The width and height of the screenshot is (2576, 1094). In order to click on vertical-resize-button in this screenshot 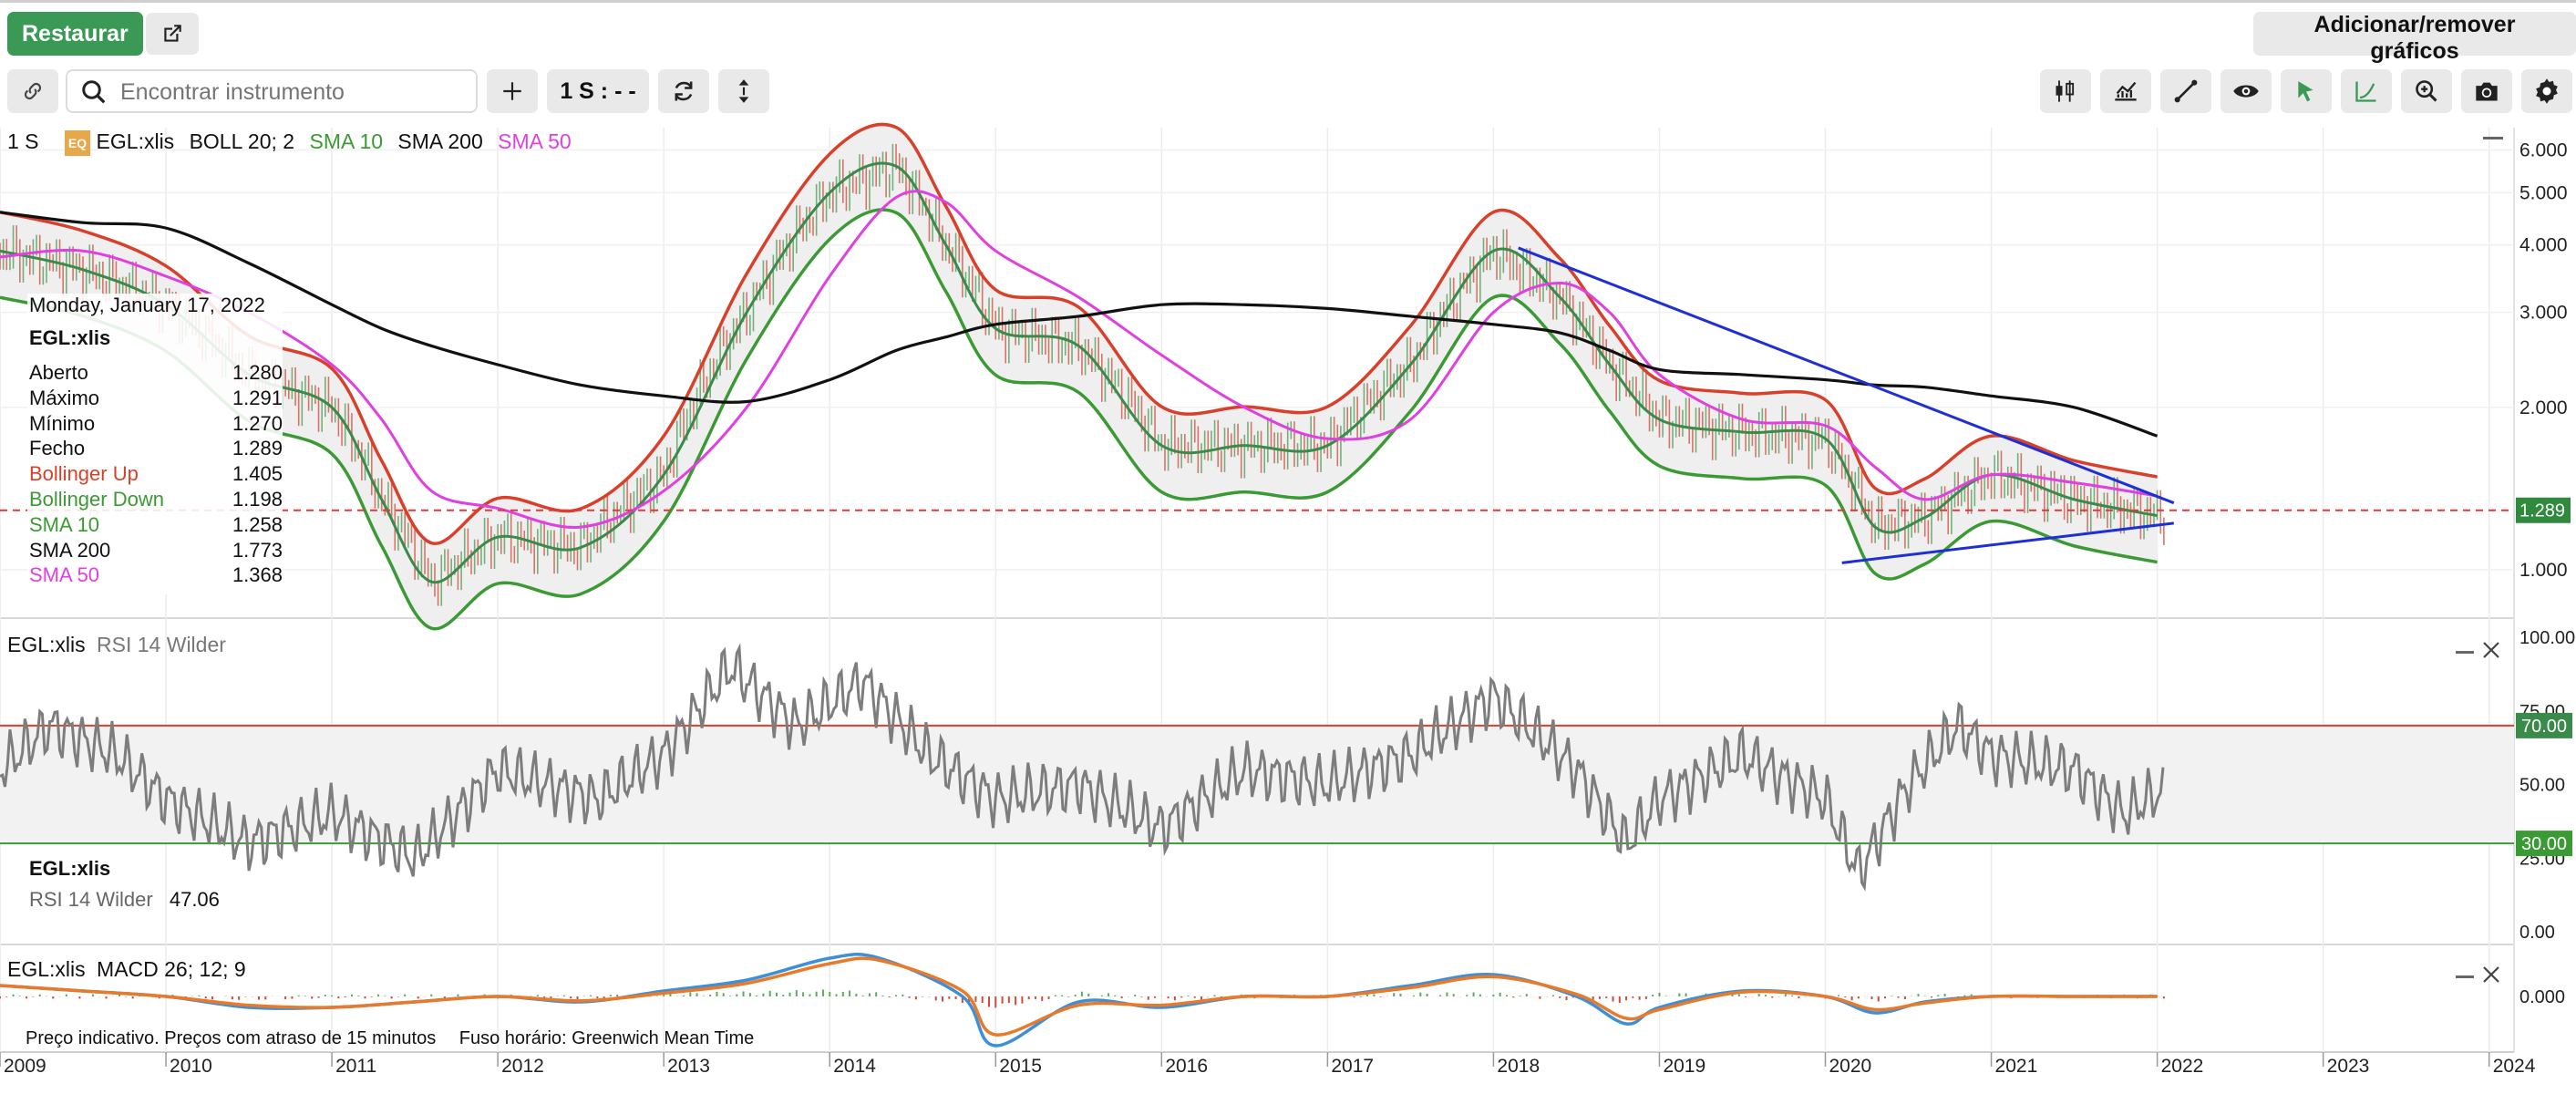, I will do `click(743, 91)`.